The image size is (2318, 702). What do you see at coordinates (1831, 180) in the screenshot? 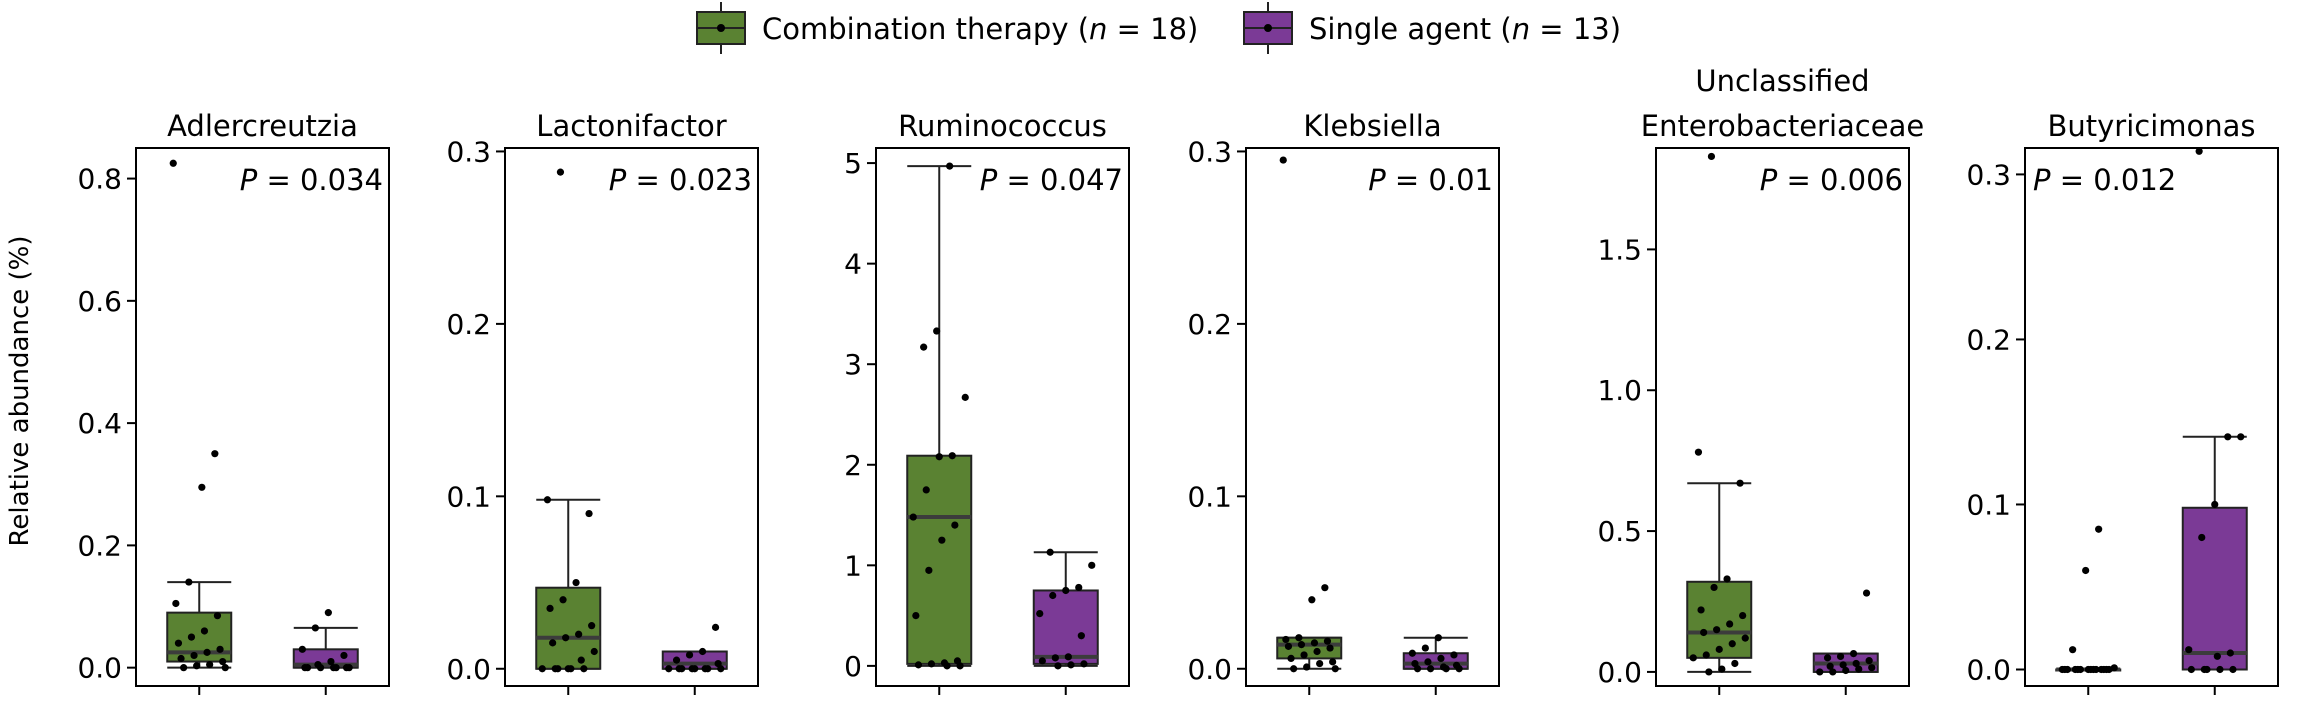
I see `p-value-label: P = 0.006` at bounding box center [1831, 180].